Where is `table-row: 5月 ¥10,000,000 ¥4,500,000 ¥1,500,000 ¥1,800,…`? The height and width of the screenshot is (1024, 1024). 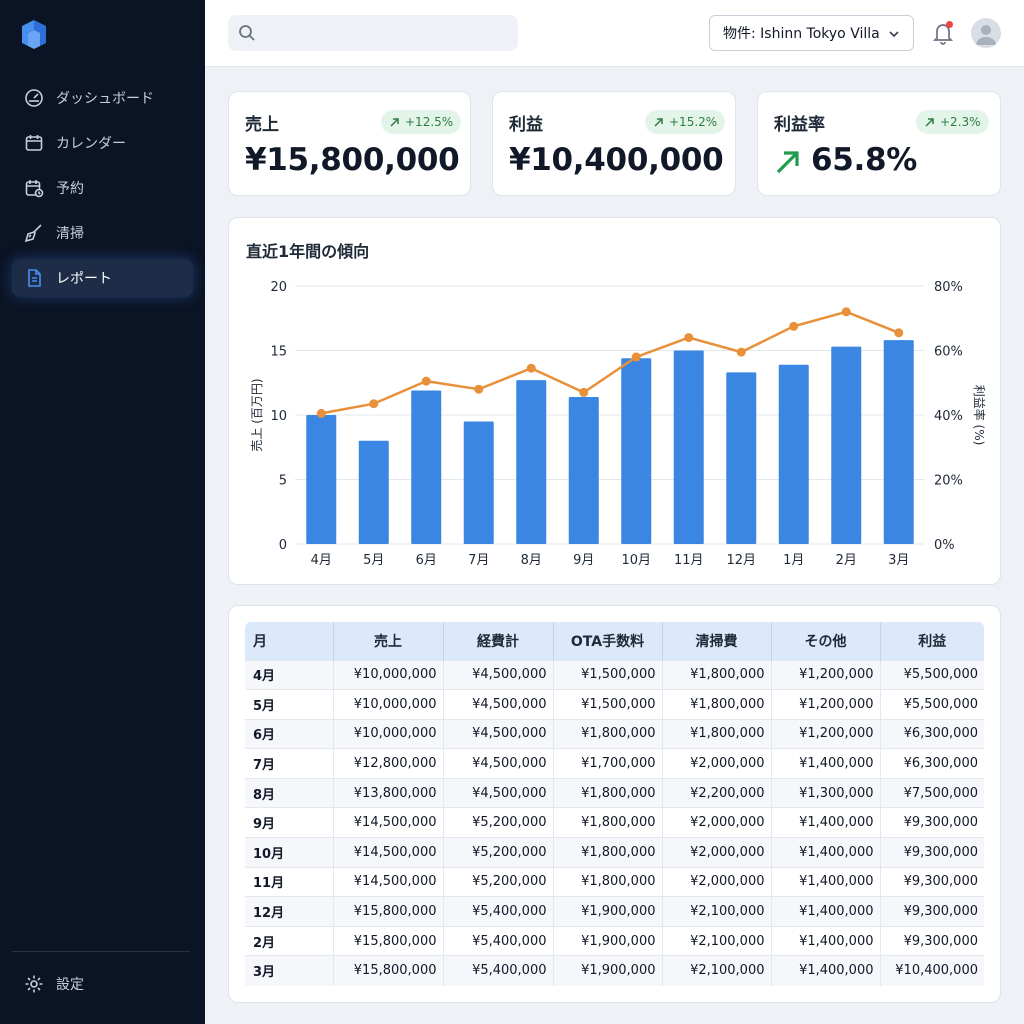 table-row: 5月 ¥10,000,000 ¥4,500,000 ¥1,500,000 ¥1,800,… is located at coordinates (614, 704).